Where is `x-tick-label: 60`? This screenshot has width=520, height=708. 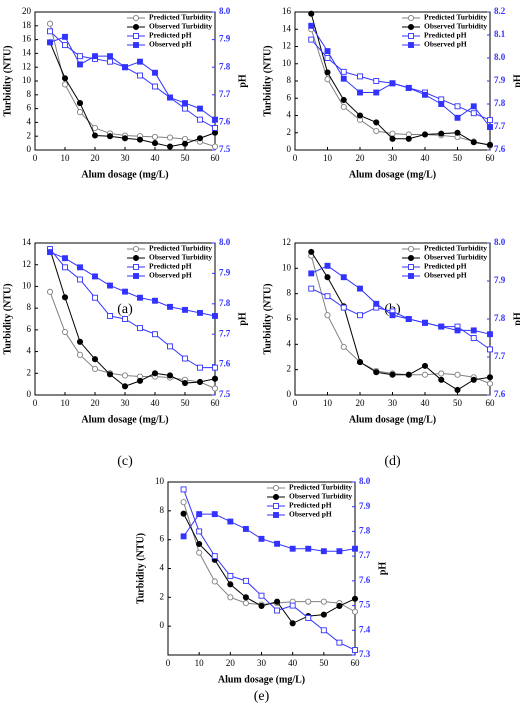 x-tick-label: 60 is located at coordinates (356, 663).